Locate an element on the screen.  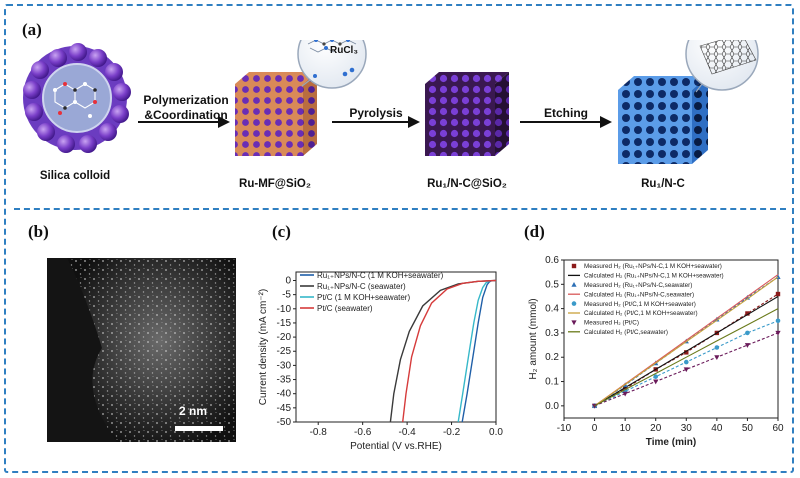
chart-d-xtick-label: -10 is located at coordinates (564, 428).